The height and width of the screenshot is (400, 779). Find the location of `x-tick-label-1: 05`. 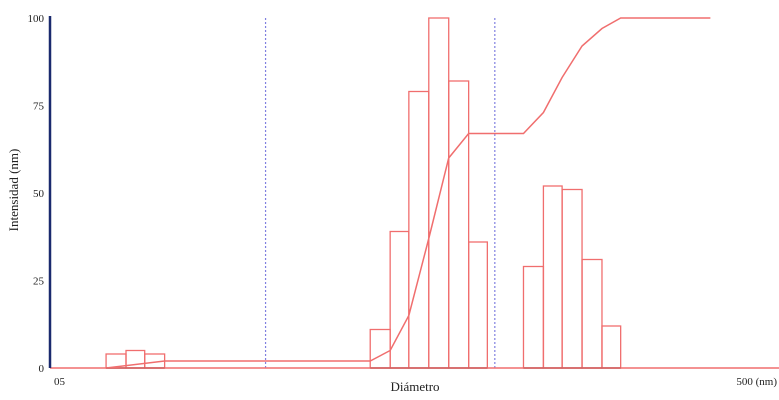

x-tick-label-1: 05 is located at coordinates (60, 382).